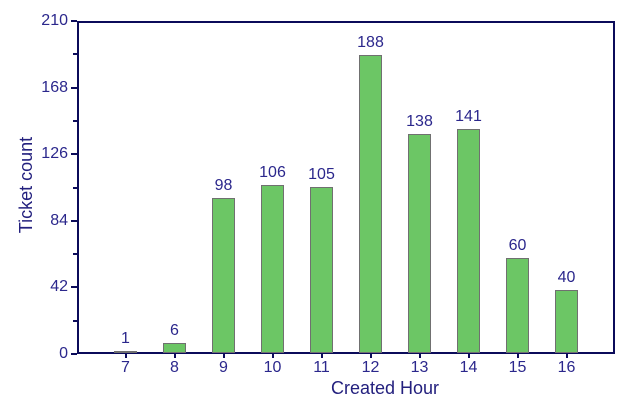  What do you see at coordinates (125, 367) in the screenshot?
I see `x-tick-label: 7` at bounding box center [125, 367].